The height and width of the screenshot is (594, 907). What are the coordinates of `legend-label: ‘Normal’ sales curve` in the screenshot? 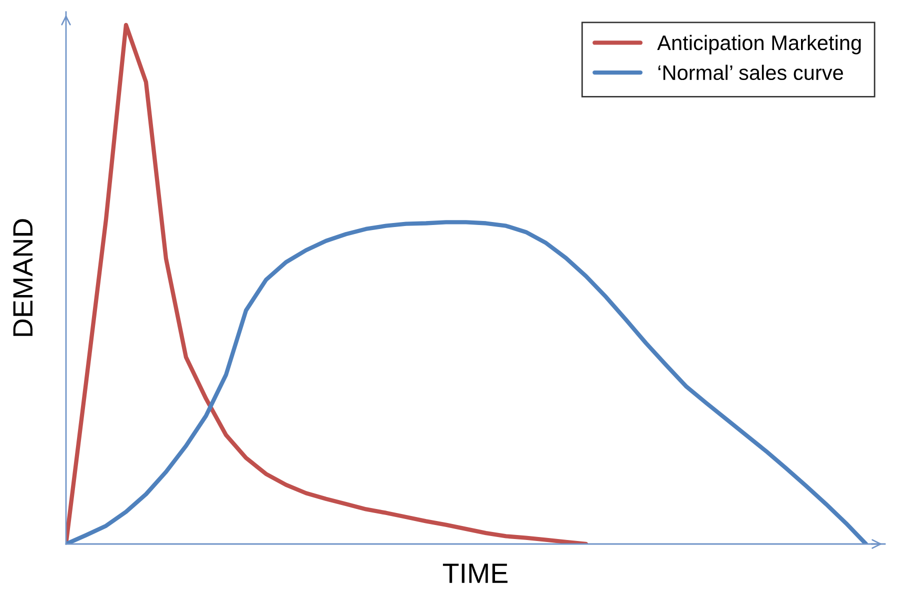 It's located at (750, 72).